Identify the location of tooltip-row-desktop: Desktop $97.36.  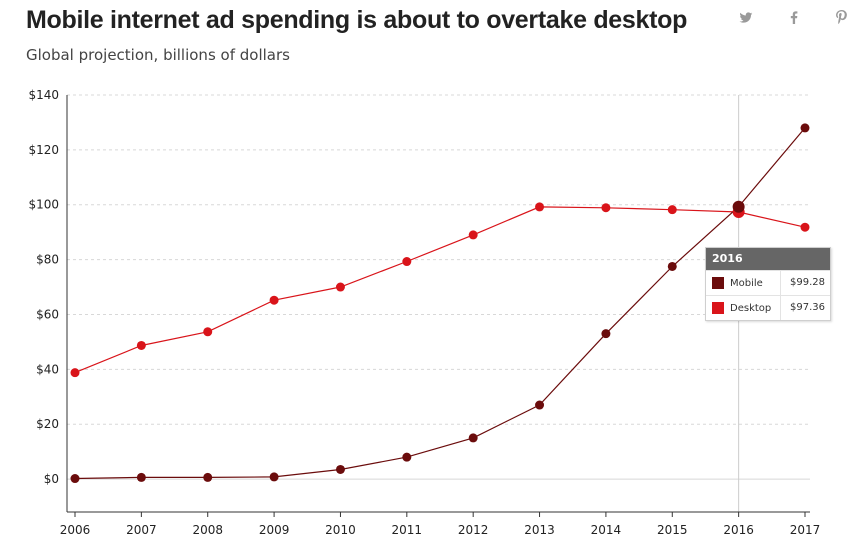
(768, 307).